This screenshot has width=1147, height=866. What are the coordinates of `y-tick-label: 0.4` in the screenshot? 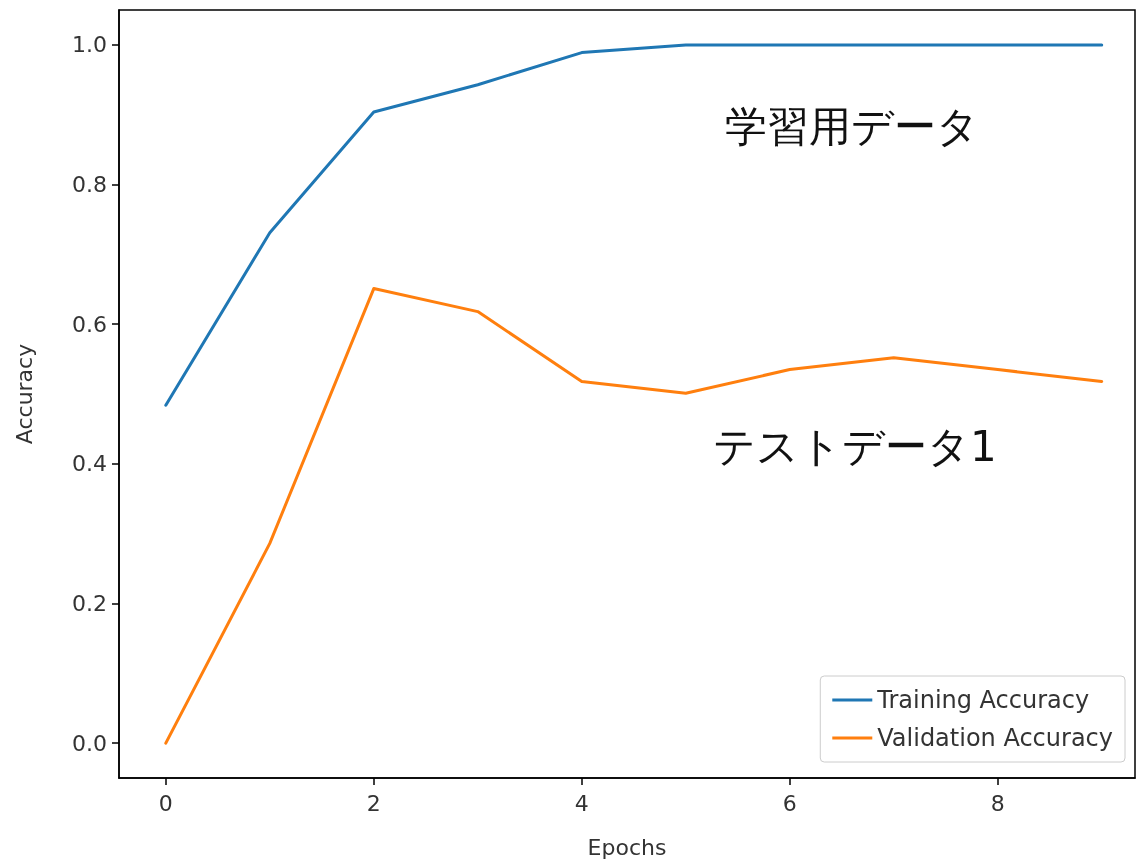 It's located at (89, 464).